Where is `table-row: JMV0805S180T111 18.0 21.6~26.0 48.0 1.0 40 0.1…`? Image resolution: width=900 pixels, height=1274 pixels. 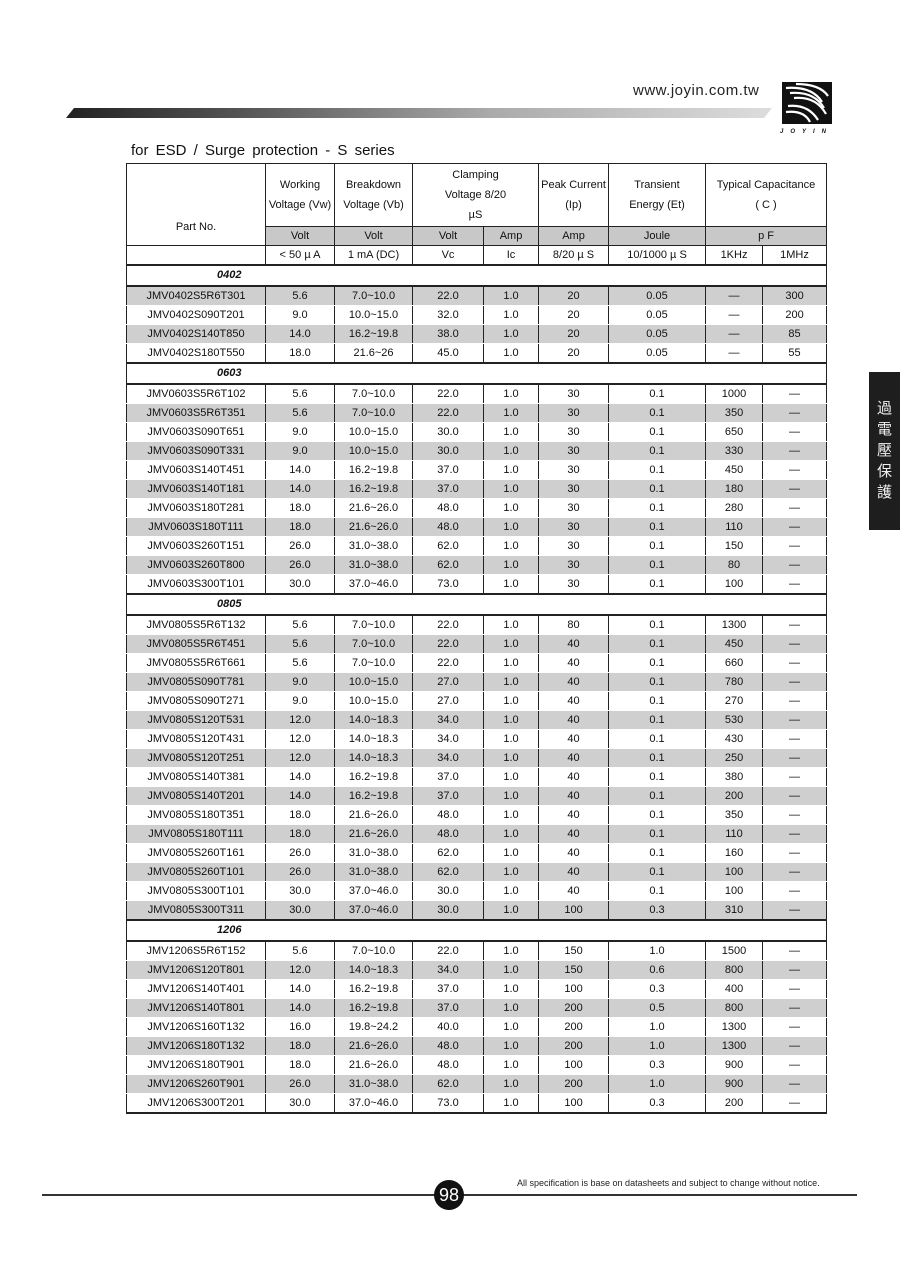
table-row: JMV0805S180T111 18.0 21.6~26.0 48.0 1.0 40 0.1… is located at coordinates (477, 834).